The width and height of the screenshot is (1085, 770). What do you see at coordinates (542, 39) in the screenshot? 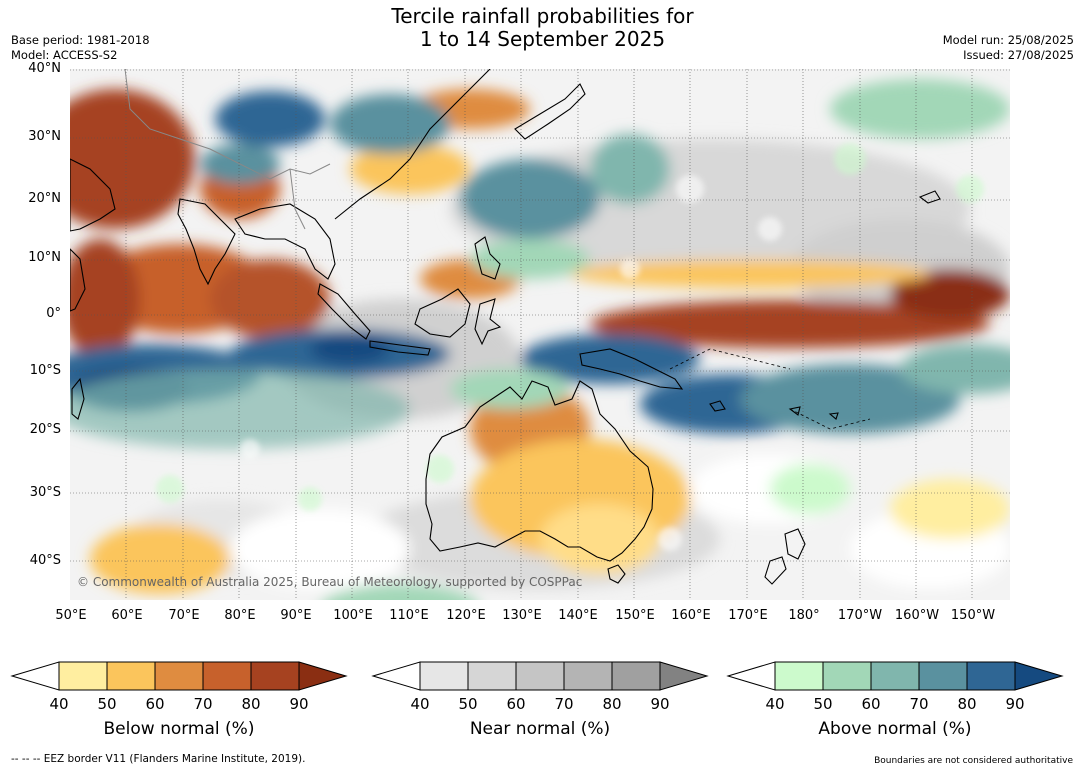
I see `map-title-line-2: 1 to 14 September 2025` at bounding box center [542, 39].